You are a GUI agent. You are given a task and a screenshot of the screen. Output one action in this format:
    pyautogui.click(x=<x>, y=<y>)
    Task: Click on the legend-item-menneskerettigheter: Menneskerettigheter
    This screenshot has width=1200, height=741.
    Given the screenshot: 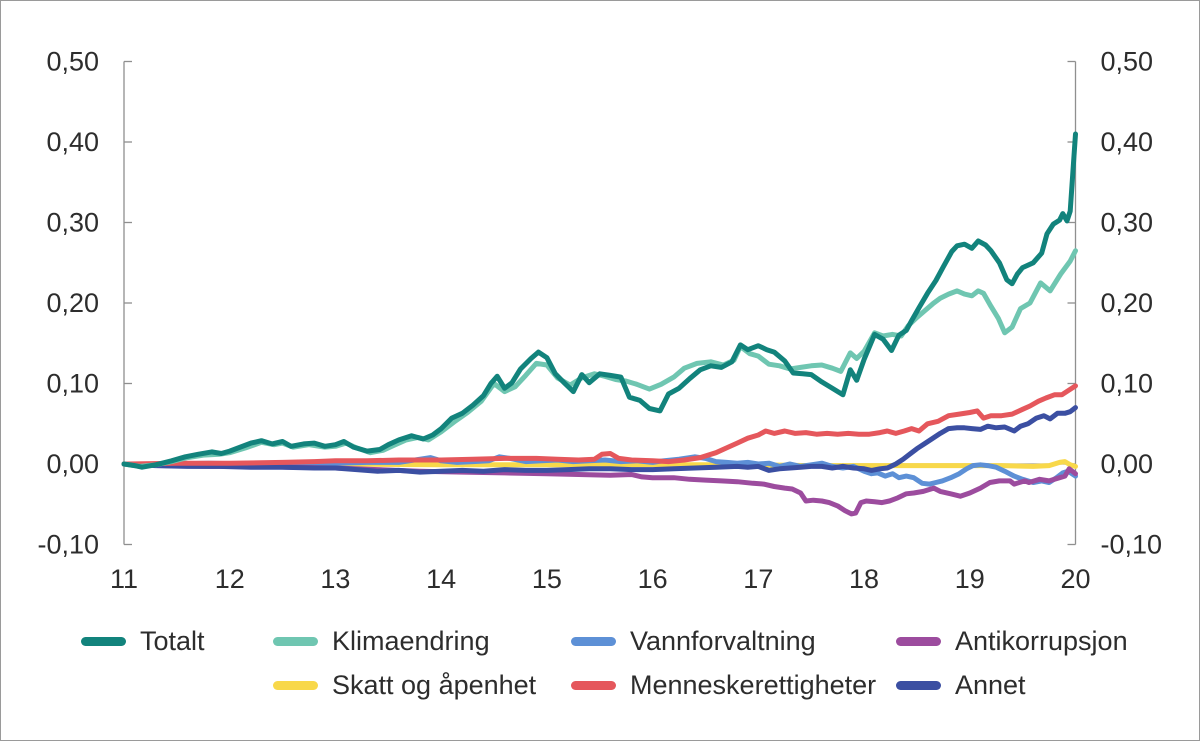 What is the action you would take?
    pyautogui.click(x=723, y=685)
    